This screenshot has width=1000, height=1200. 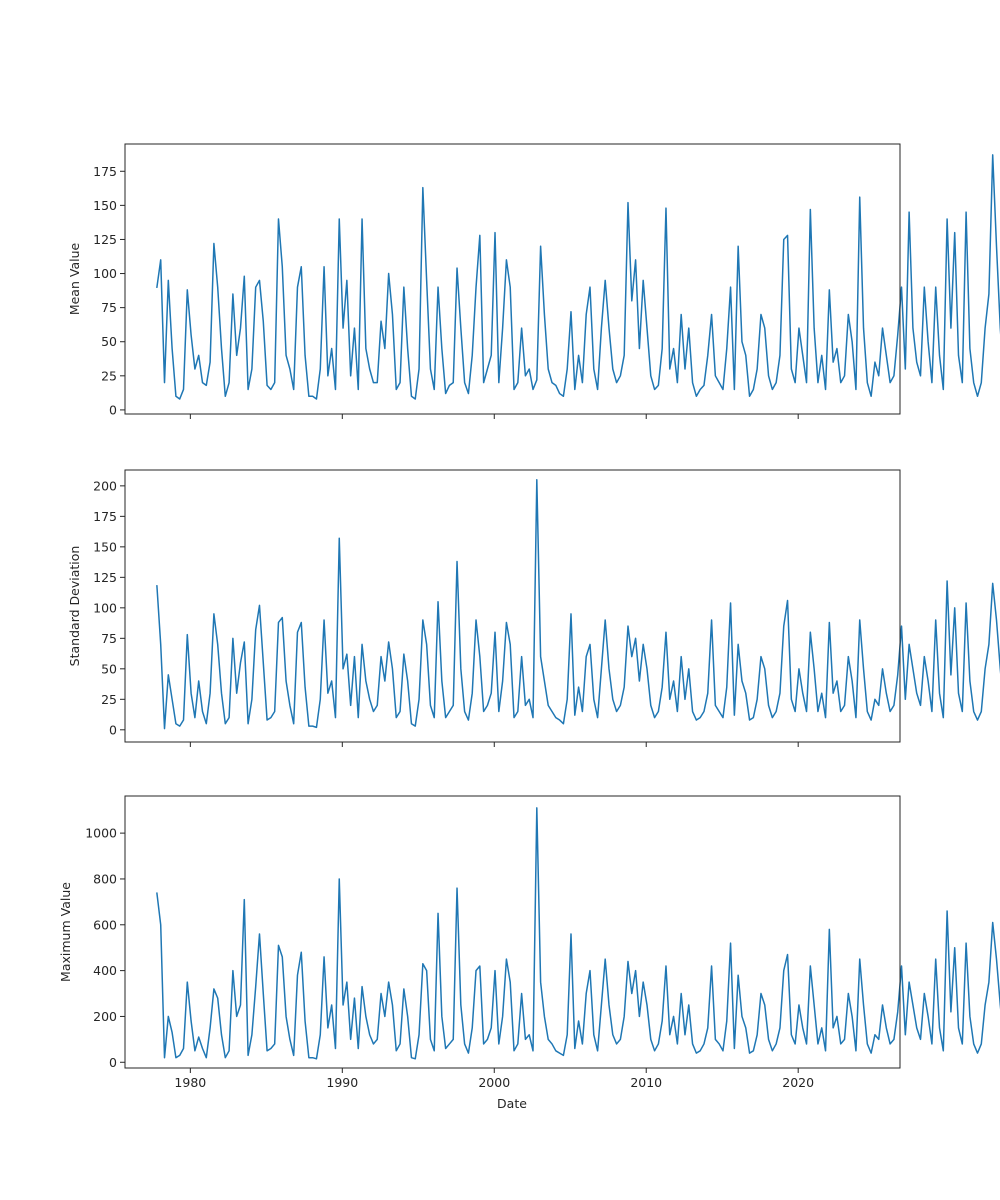 I want to click on maximum-value-x-ticks: 1980 1990 2000 2010 2020, so click(x=494, y=1079).